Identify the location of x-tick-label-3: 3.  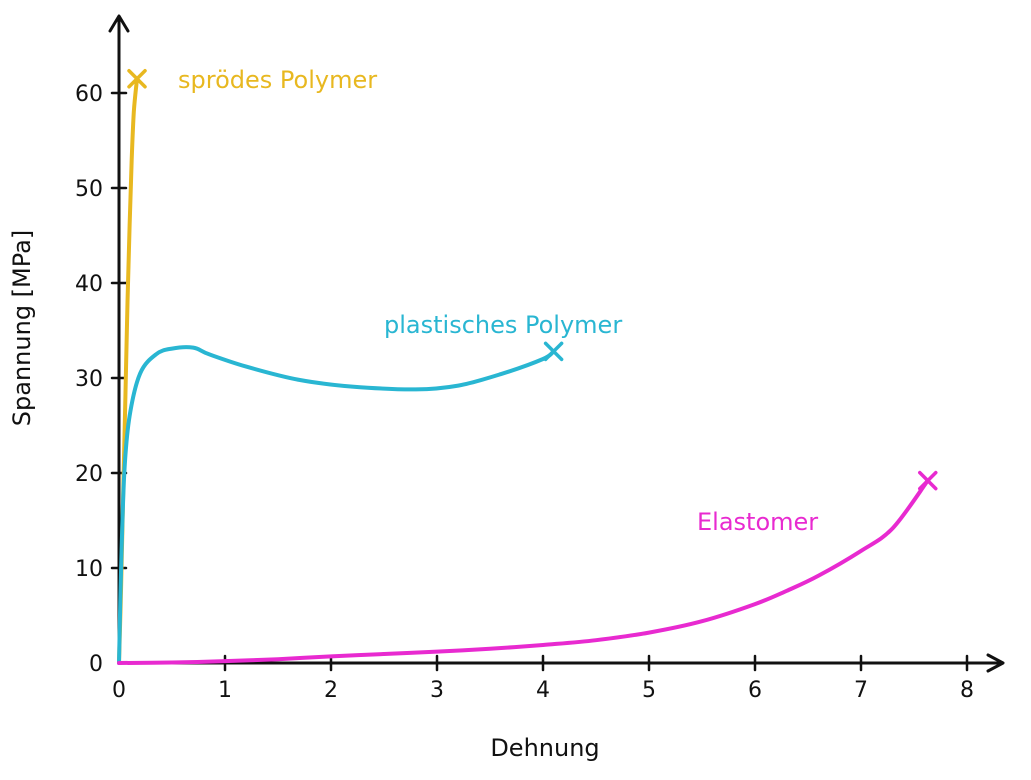
(437, 690).